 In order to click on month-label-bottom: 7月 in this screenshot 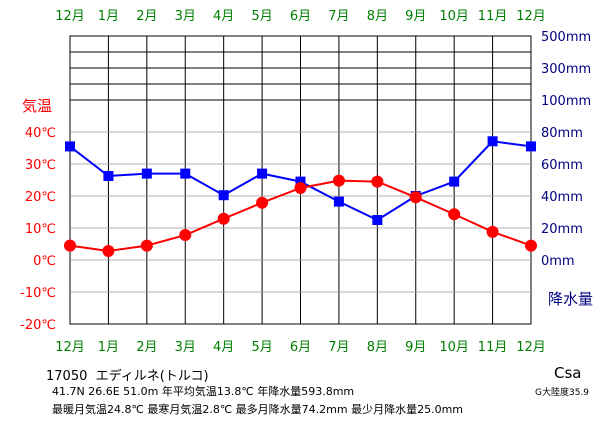, I will do `click(338, 347)`.